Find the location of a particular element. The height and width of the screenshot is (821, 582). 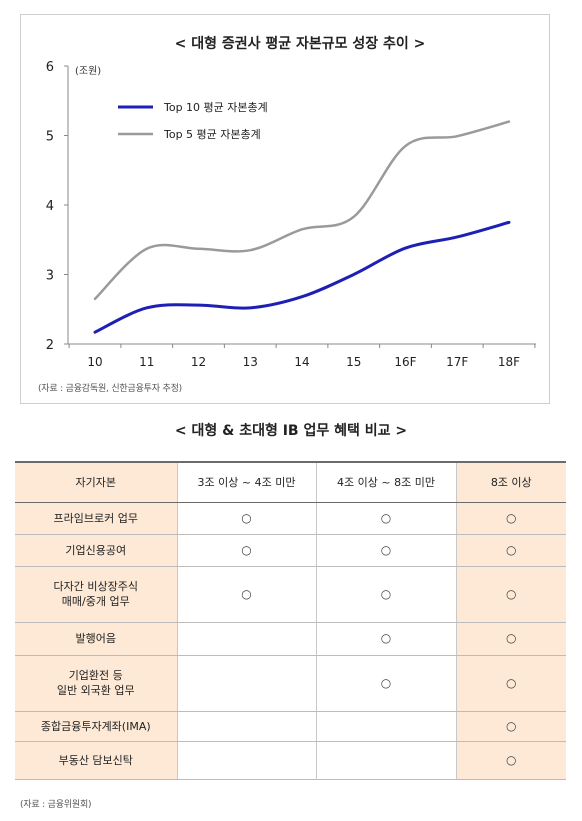

row-label-line: 발행어음 is located at coordinates (95, 638).